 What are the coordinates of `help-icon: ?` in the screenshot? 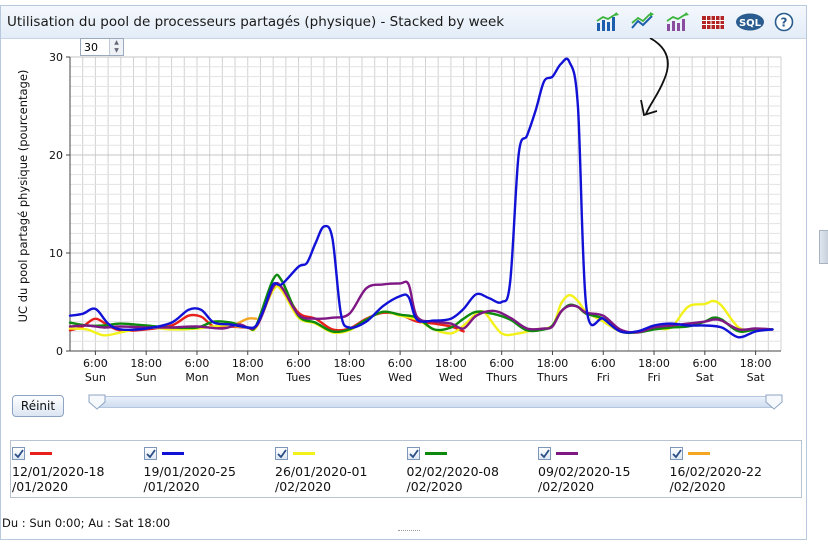 It's located at (784, 22).